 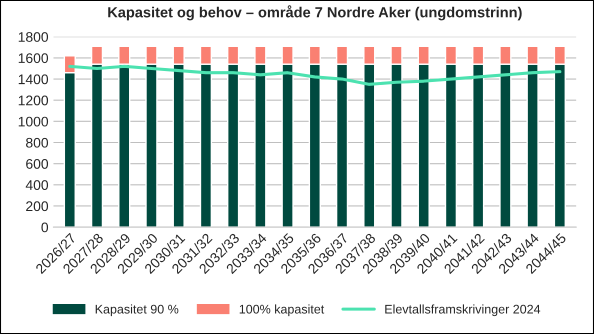 I want to click on y-tick-label: 400, so click(x=37, y=185).